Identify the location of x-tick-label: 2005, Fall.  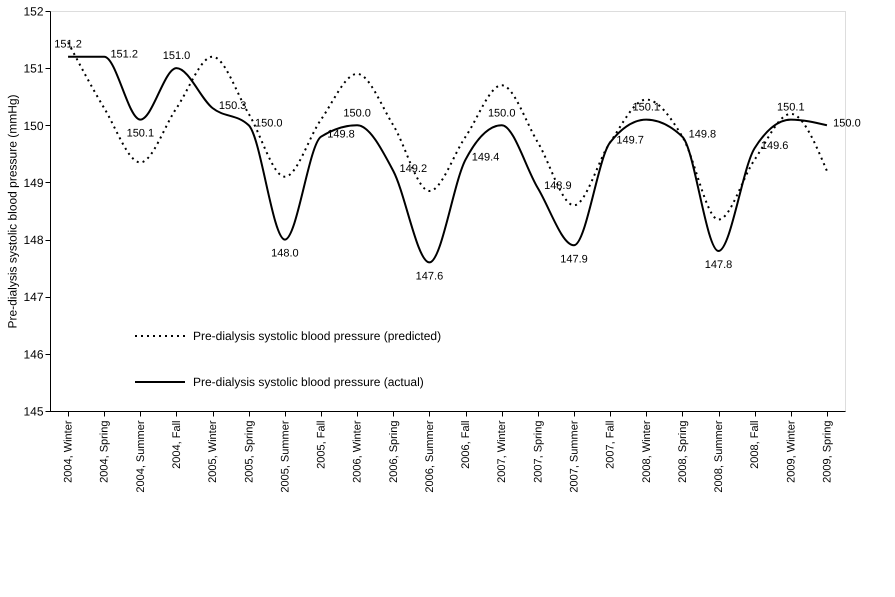
(322, 444).